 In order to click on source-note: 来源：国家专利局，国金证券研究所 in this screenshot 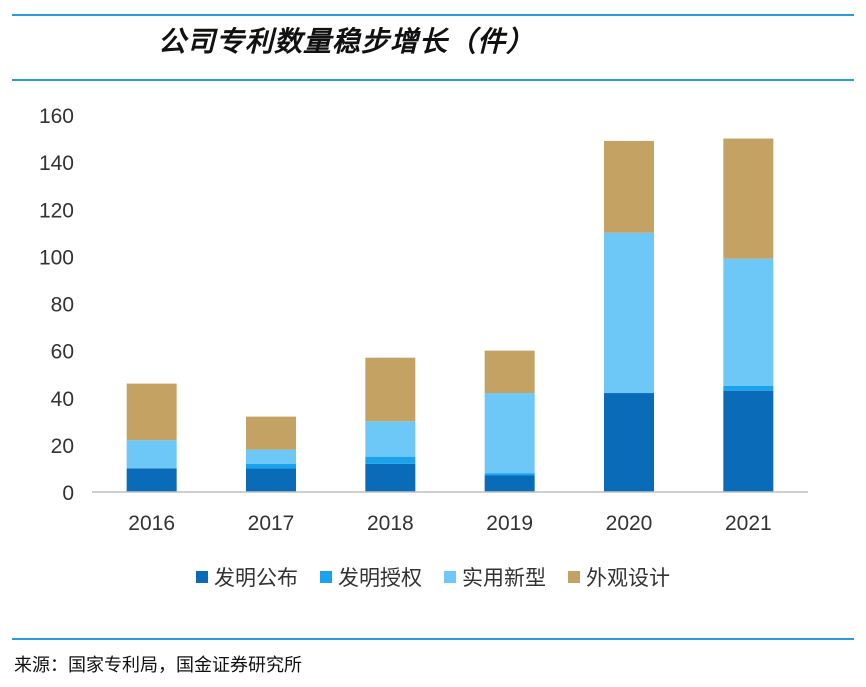, I will do `click(158, 665)`.